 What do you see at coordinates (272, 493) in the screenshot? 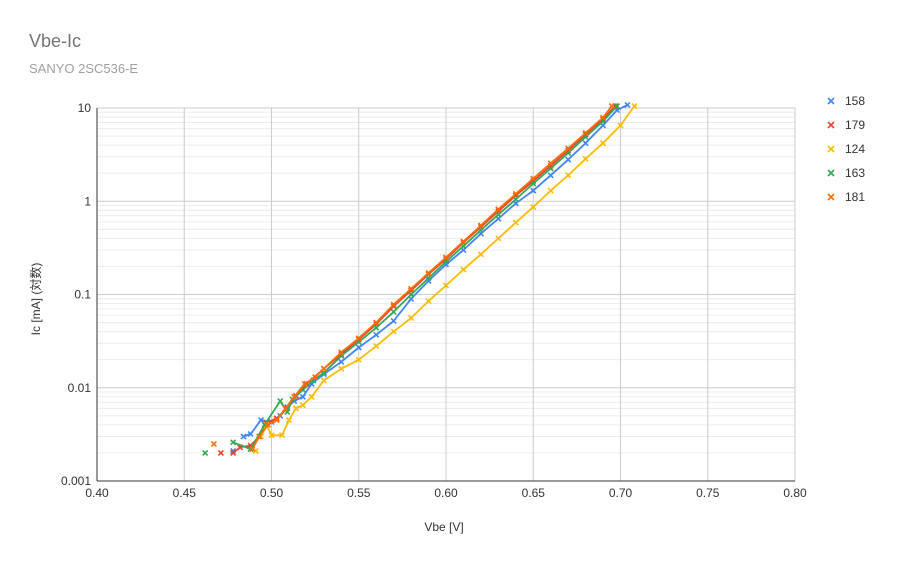
I see `x-tick-label: 0.50` at bounding box center [272, 493].